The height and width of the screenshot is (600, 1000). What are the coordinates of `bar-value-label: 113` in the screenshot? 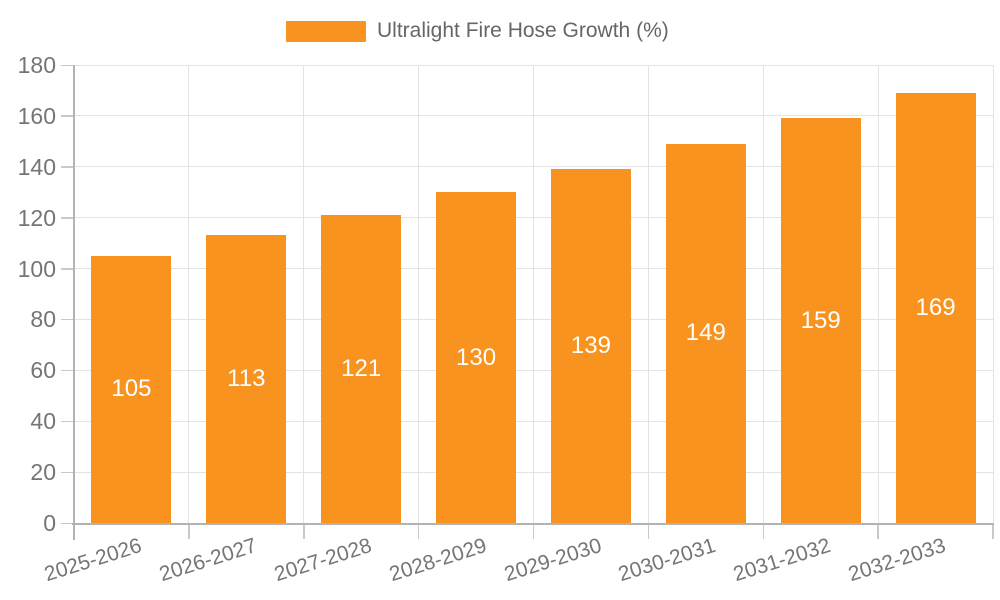 It's located at (246, 379).